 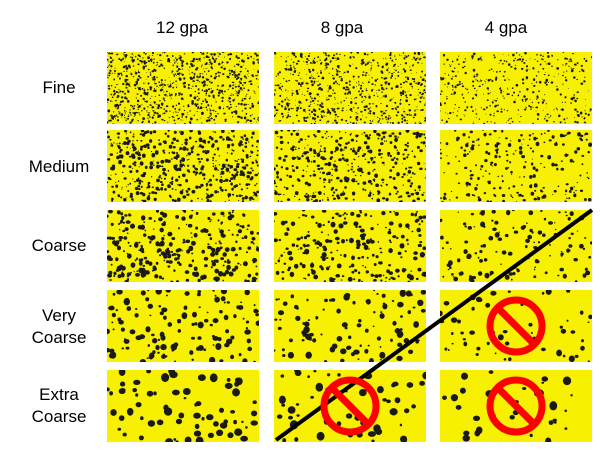 I want to click on column-header-4-gpa: 4 gpa, so click(x=506, y=27).